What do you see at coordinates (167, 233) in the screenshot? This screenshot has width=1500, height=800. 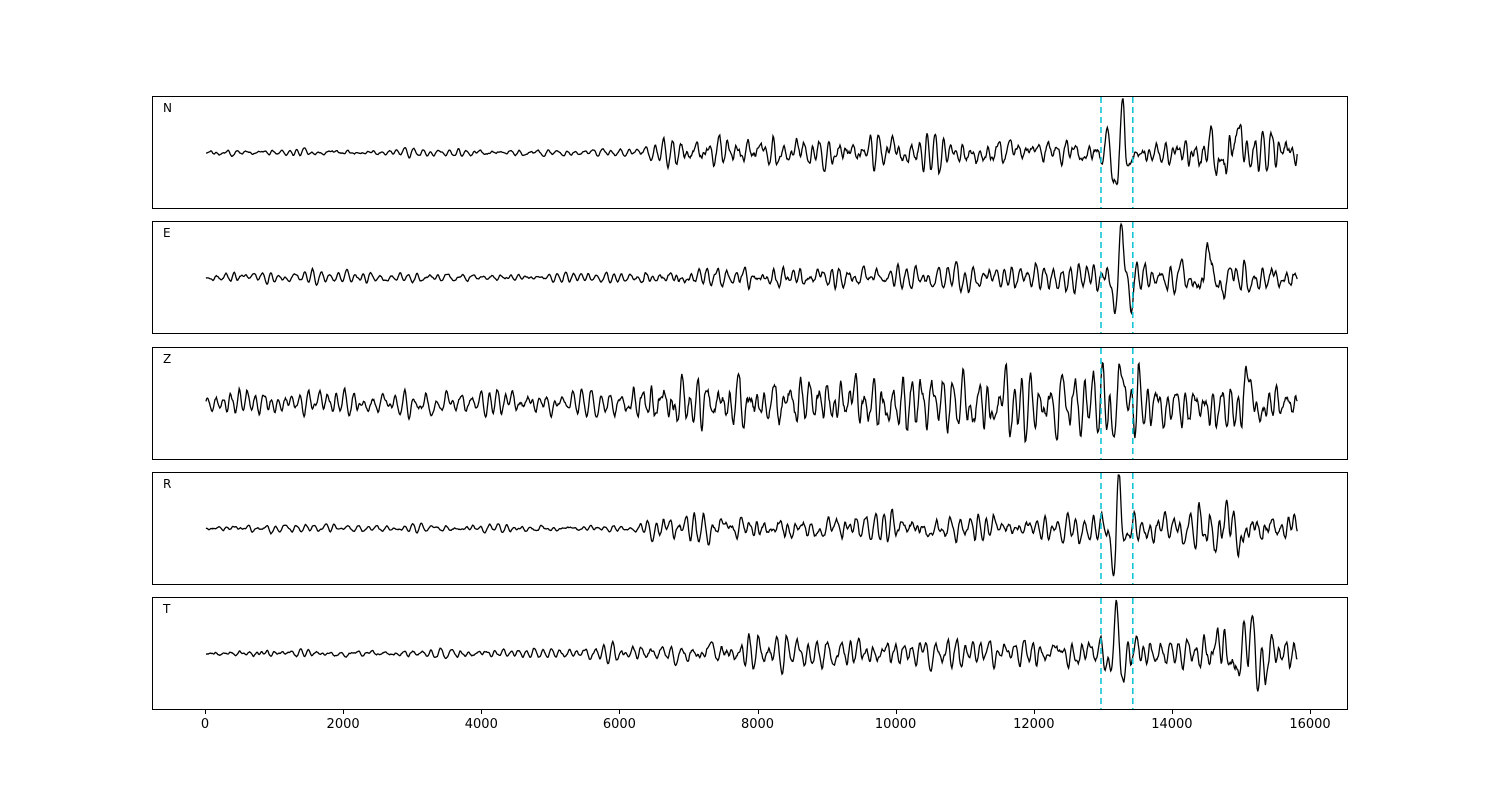 I see `channel-label-E: E` at bounding box center [167, 233].